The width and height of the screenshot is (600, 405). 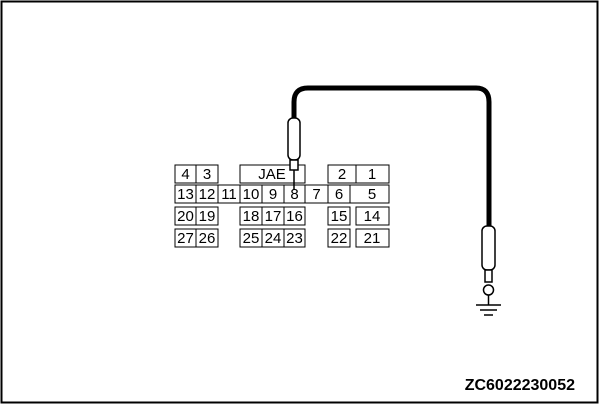 I want to click on pin-label-17: 17, so click(x=273, y=216).